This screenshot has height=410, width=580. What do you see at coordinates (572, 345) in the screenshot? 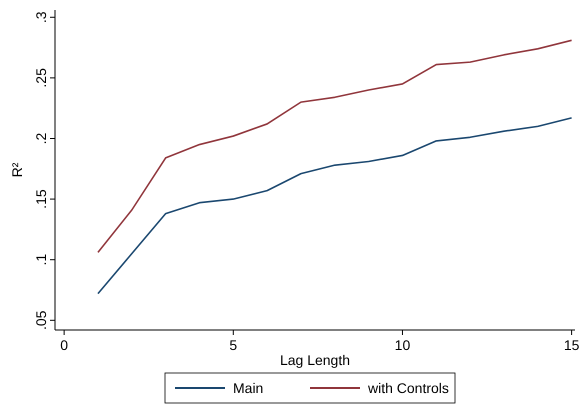
I see `x-tick-label: 15` at bounding box center [572, 345].